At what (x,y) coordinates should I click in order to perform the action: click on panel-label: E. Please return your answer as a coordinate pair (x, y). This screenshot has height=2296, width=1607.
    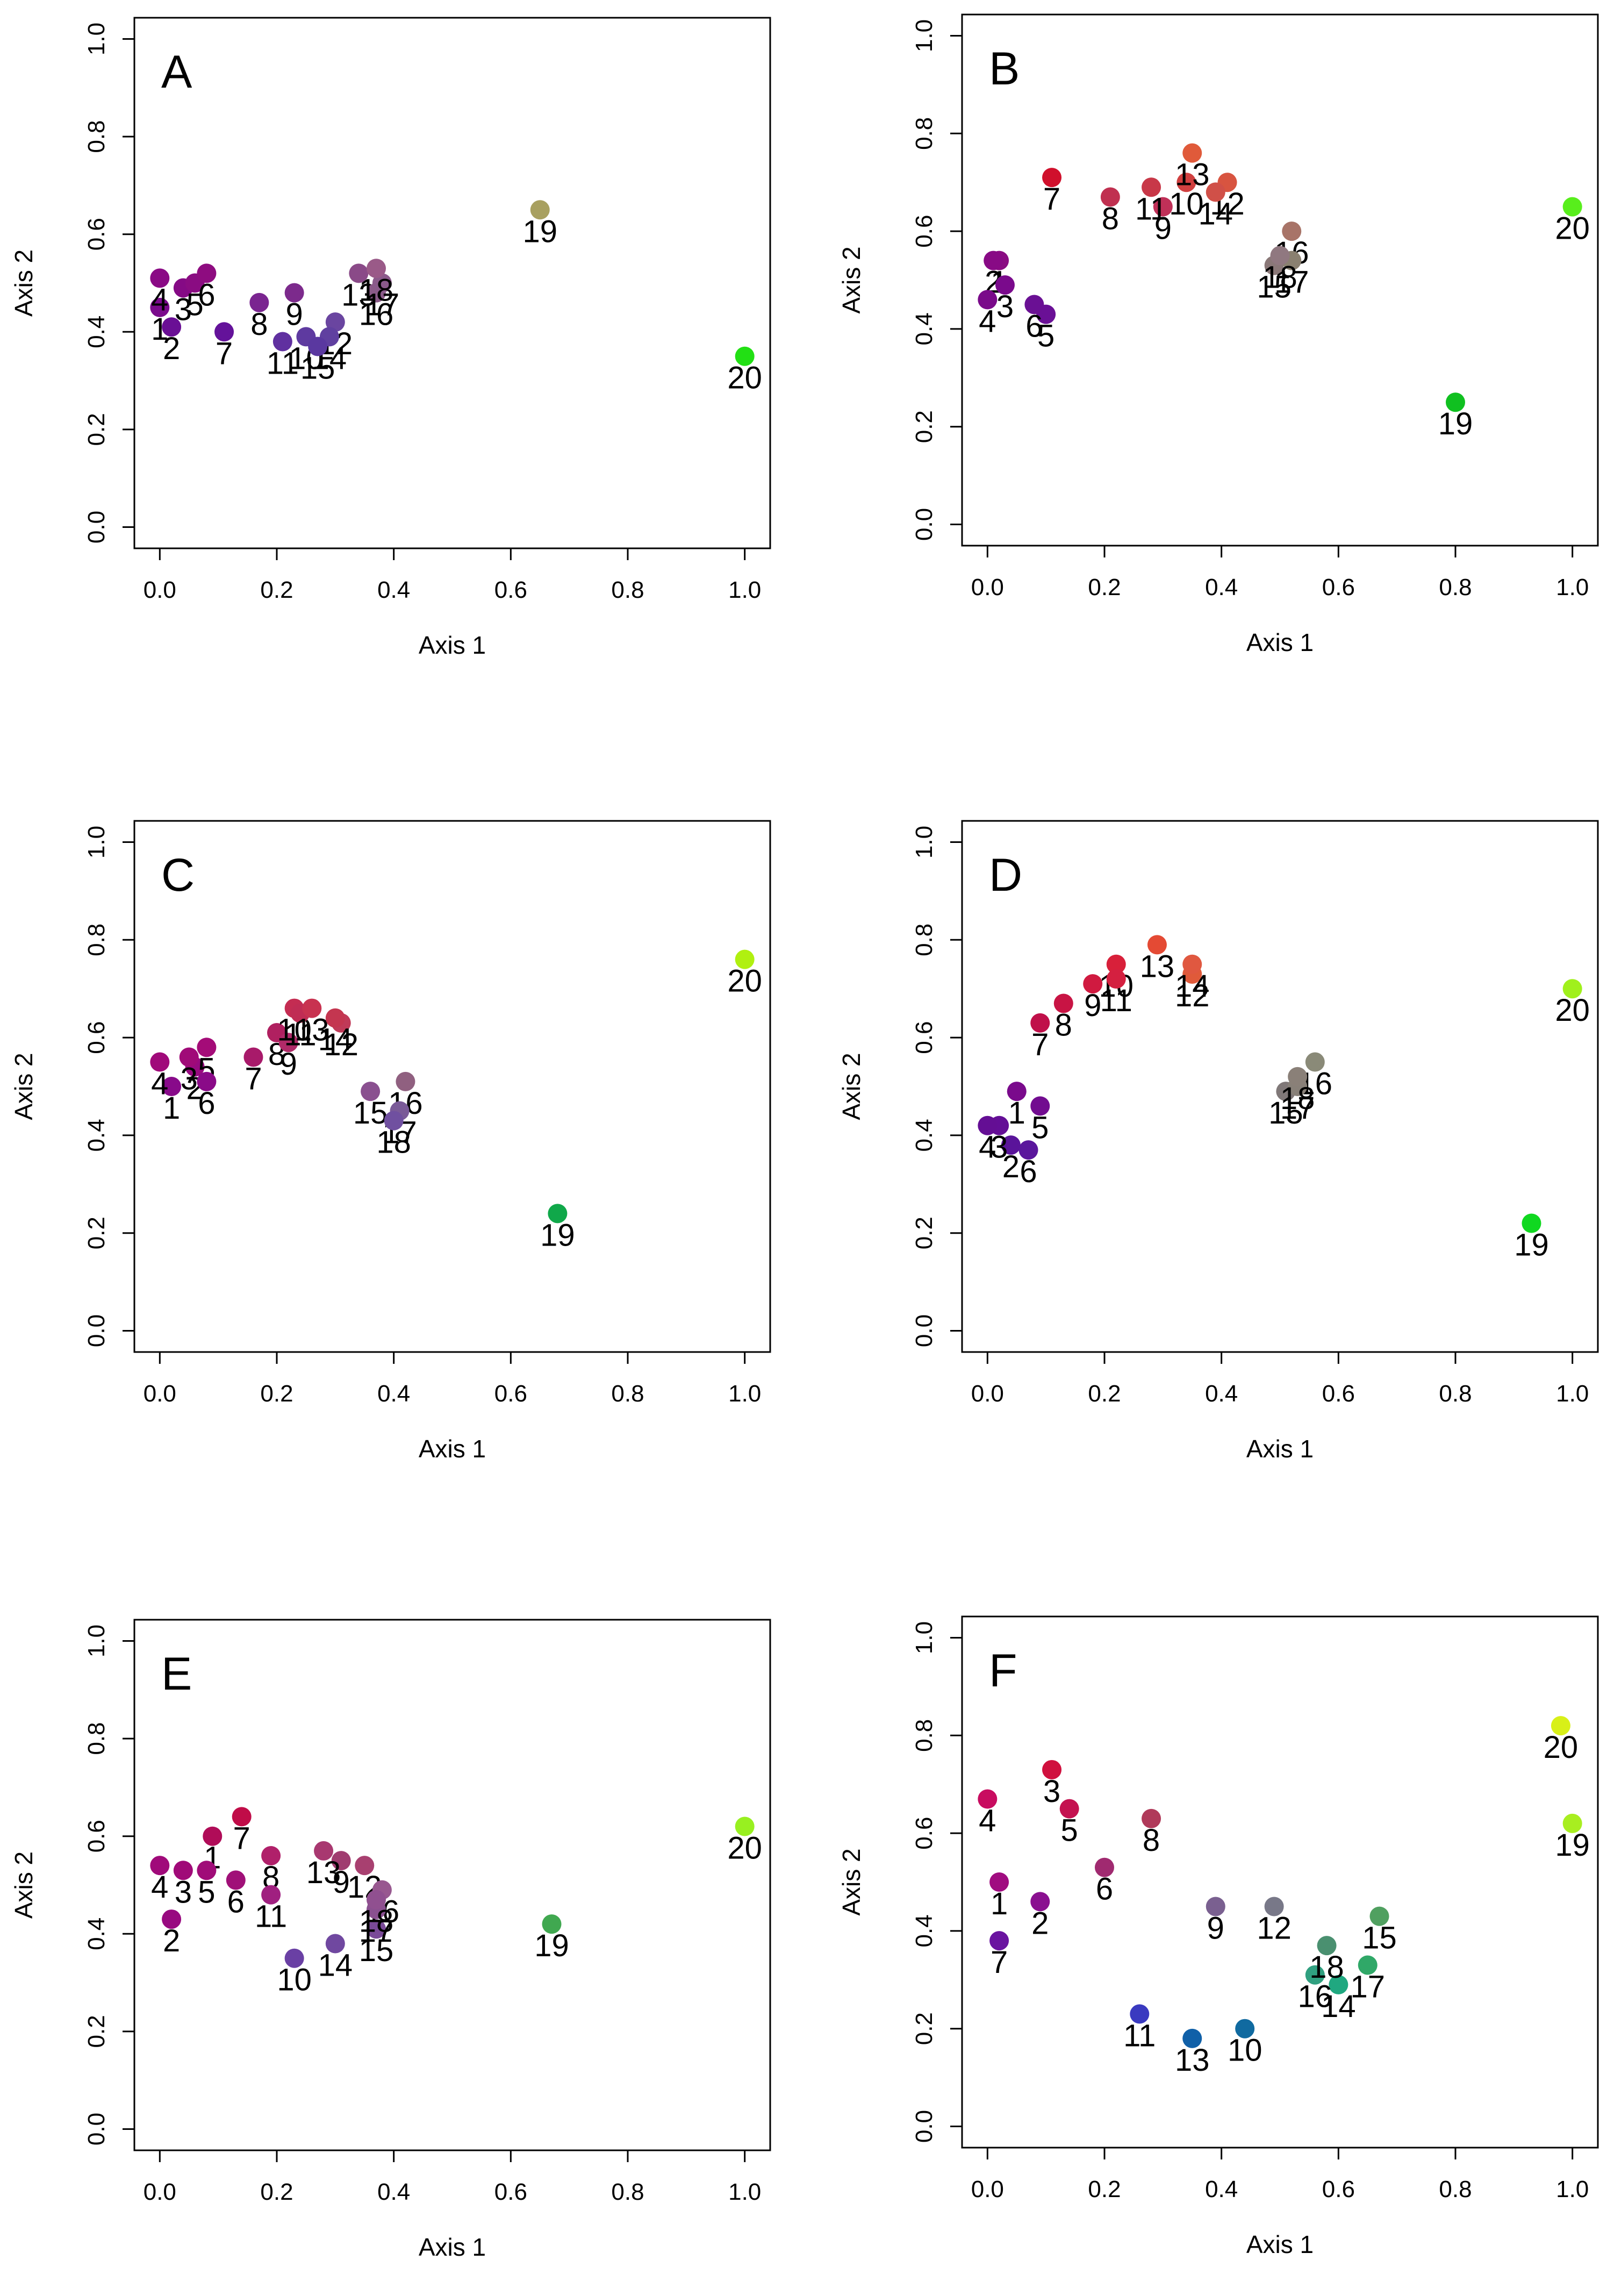
    Looking at the image, I should click on (176, 1674).